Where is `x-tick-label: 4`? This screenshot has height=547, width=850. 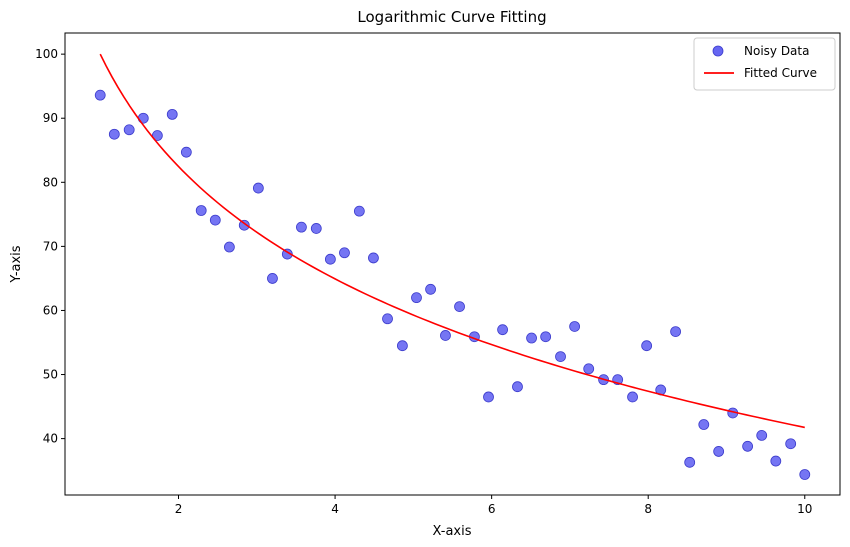 x-tick-label: 4 is located at coordinates (335, 509).